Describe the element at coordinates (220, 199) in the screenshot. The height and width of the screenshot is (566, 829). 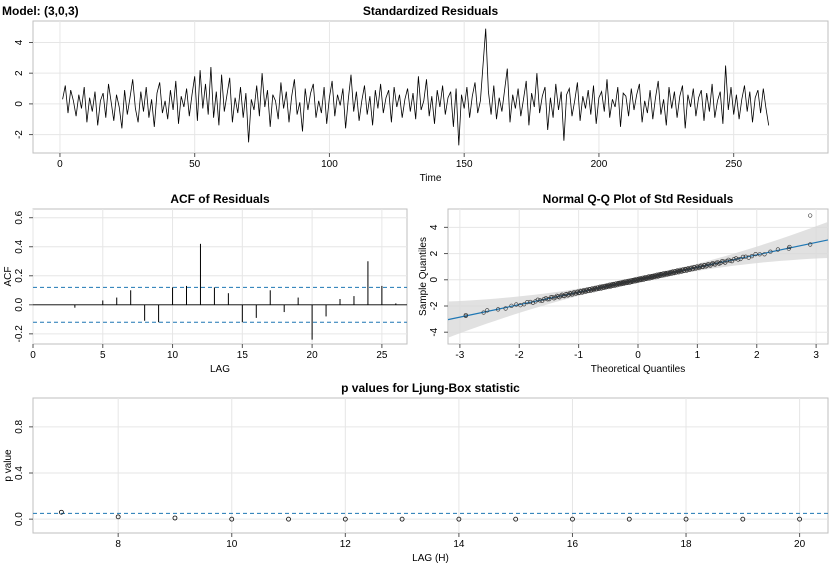
I see `chart-title: ACF of Residuals` at that location.